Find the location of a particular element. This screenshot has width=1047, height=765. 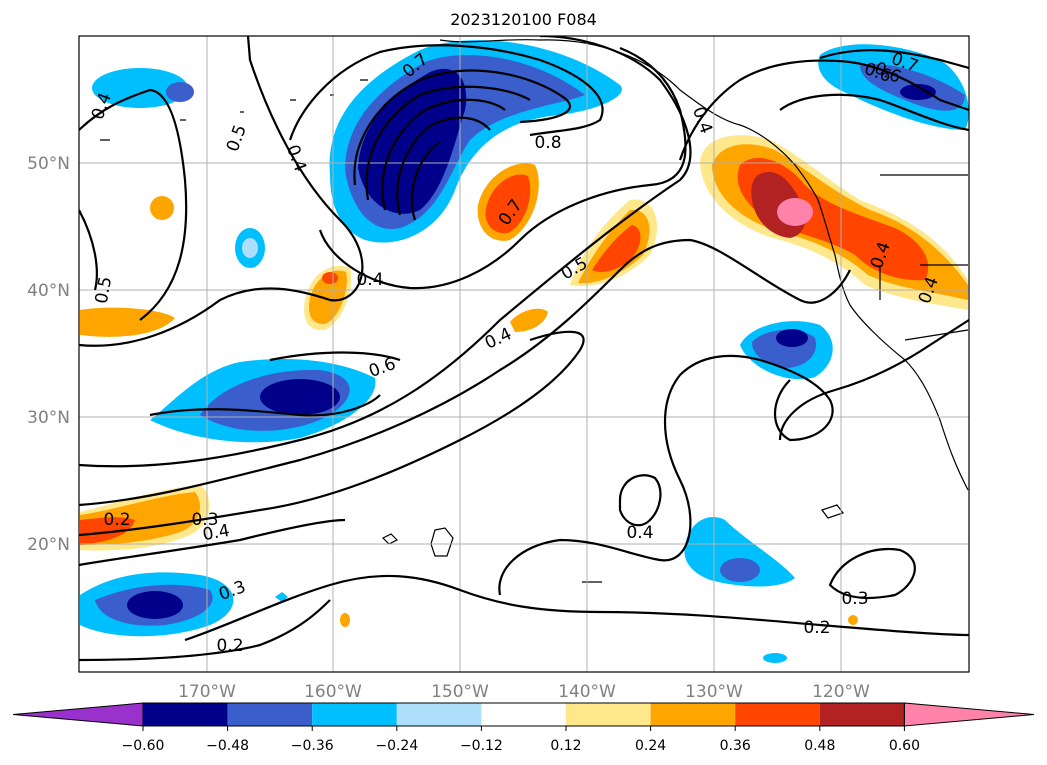

colorbar-tick-label: −0.60 is located at coordinates (143, 746).